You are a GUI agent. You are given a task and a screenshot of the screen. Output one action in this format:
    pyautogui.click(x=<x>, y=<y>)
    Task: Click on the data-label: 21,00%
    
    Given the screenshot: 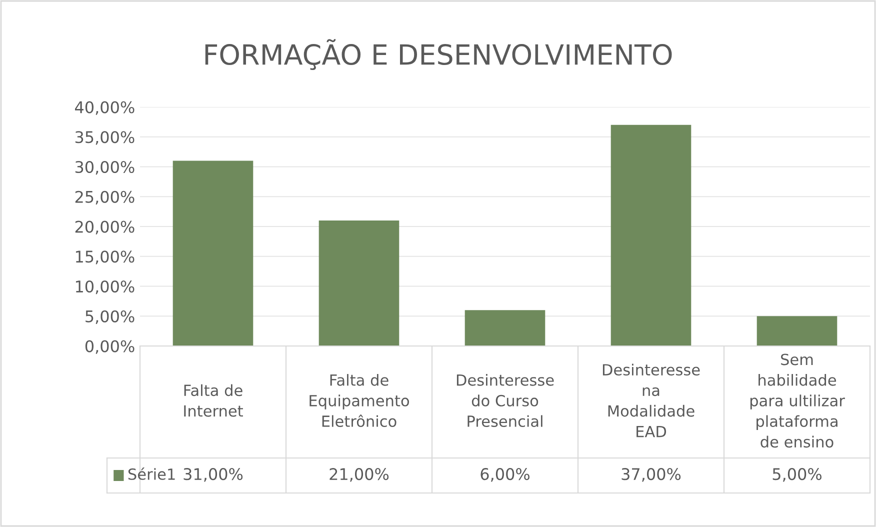 What is the action you would take?
    pyautogui.click(x=359, y=475)
    